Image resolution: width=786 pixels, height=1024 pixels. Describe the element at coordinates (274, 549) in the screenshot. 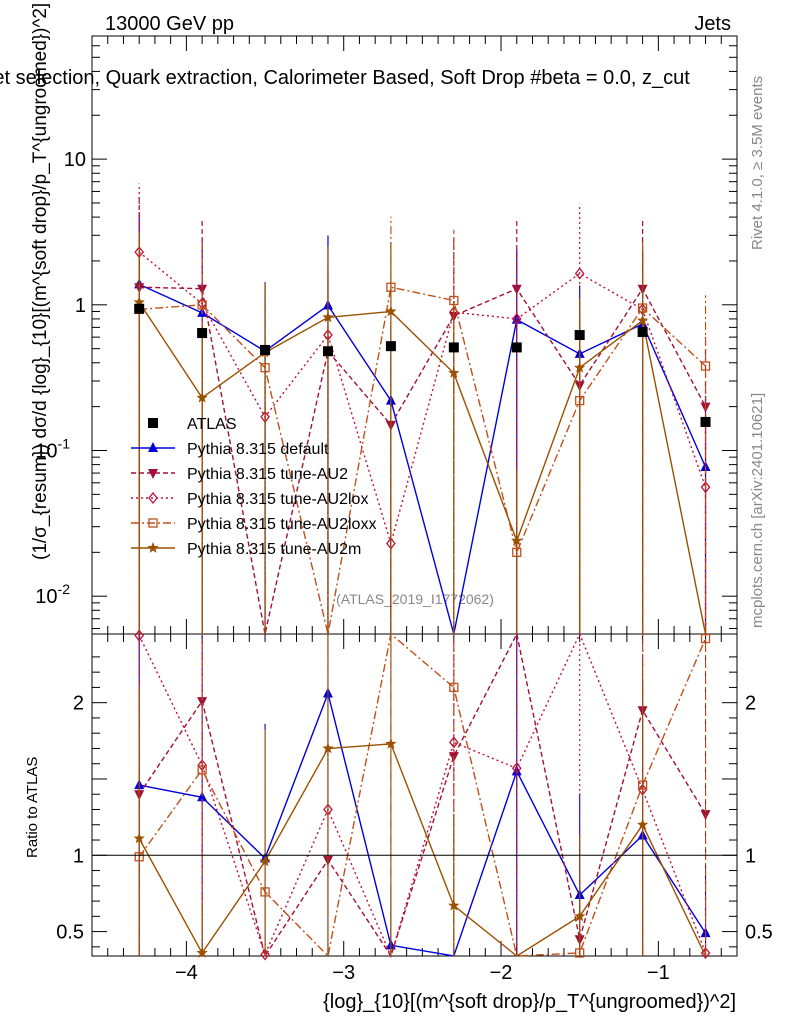

I see `legend-label-pythia-8-315-tune-au2m: Pythia 8.315 tune-AU2m` at that location.